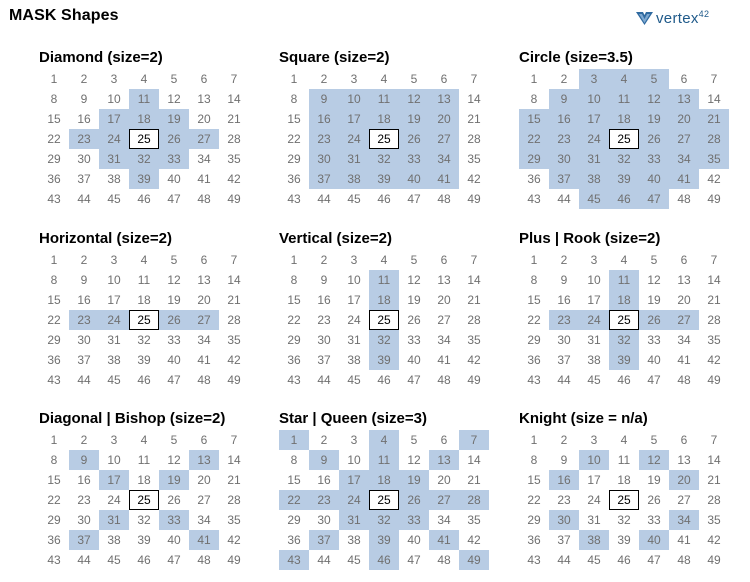 The height and width of the screenshot is (582, 750). What do you see at coordinates (174, 300) in the screenshot?
I see `grid-cell: 19` at bounding box center [174, 300].